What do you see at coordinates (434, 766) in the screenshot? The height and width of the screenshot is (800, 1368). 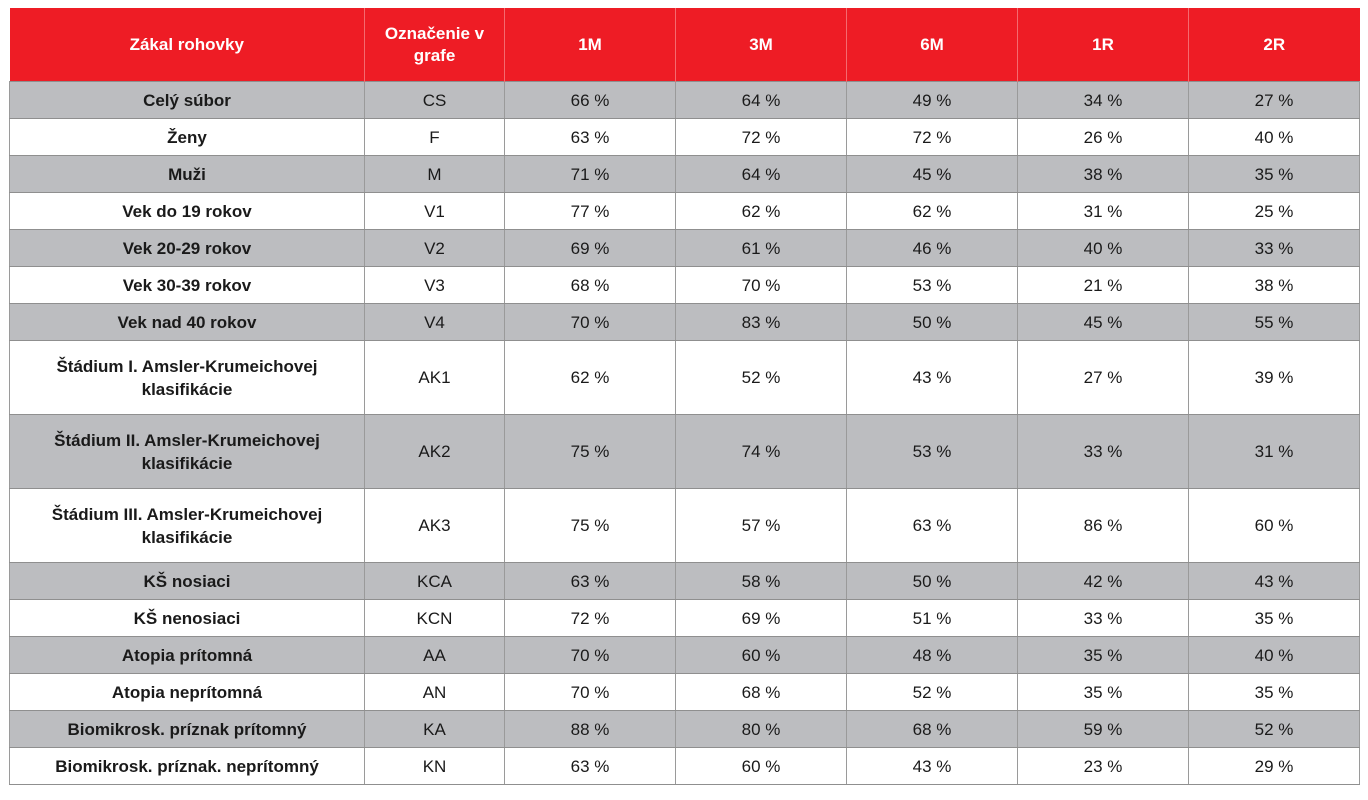 I see `chart-code: KN` at bounding box center [434, 766].